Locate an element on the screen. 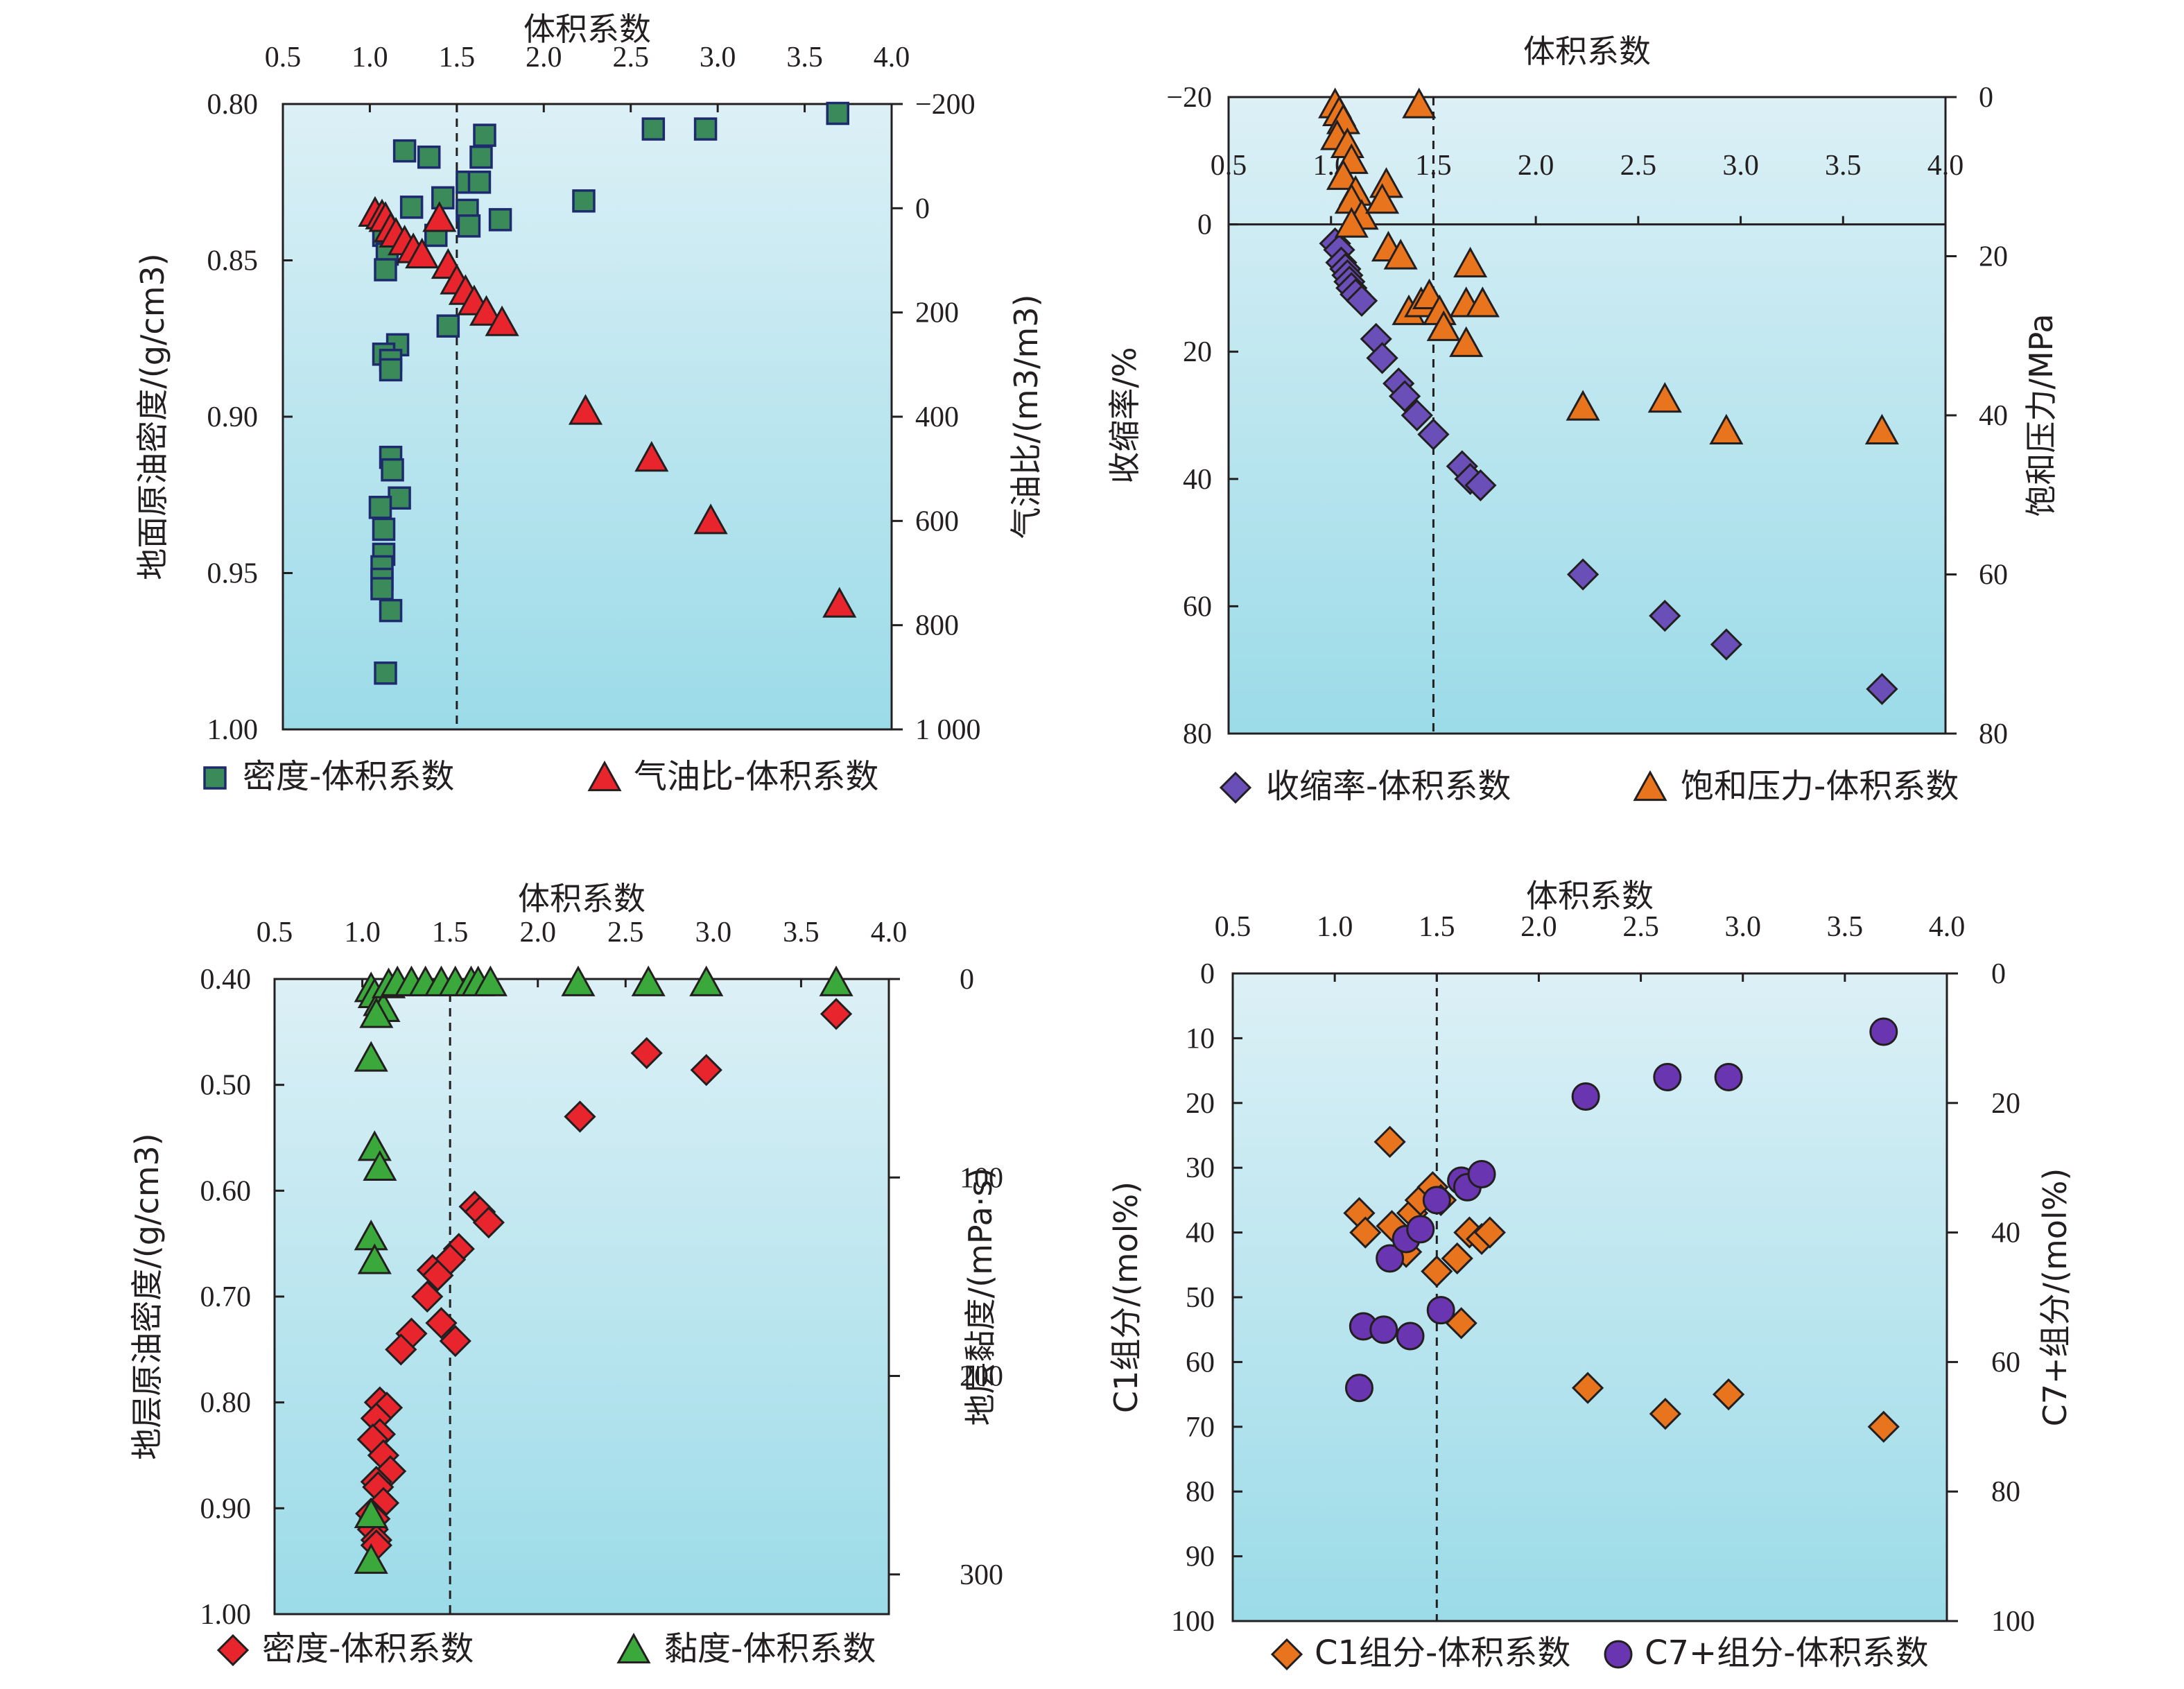 This screenshot has height=1689, width=2184. y-left-tick-label: 0.95 is located at coordinates (233, 574).